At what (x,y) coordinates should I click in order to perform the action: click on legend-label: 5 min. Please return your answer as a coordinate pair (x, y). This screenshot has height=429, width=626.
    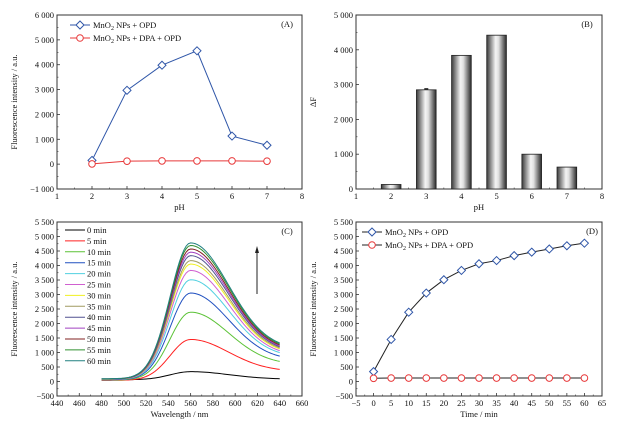
    Looking at the image, I should click on (97, 241).